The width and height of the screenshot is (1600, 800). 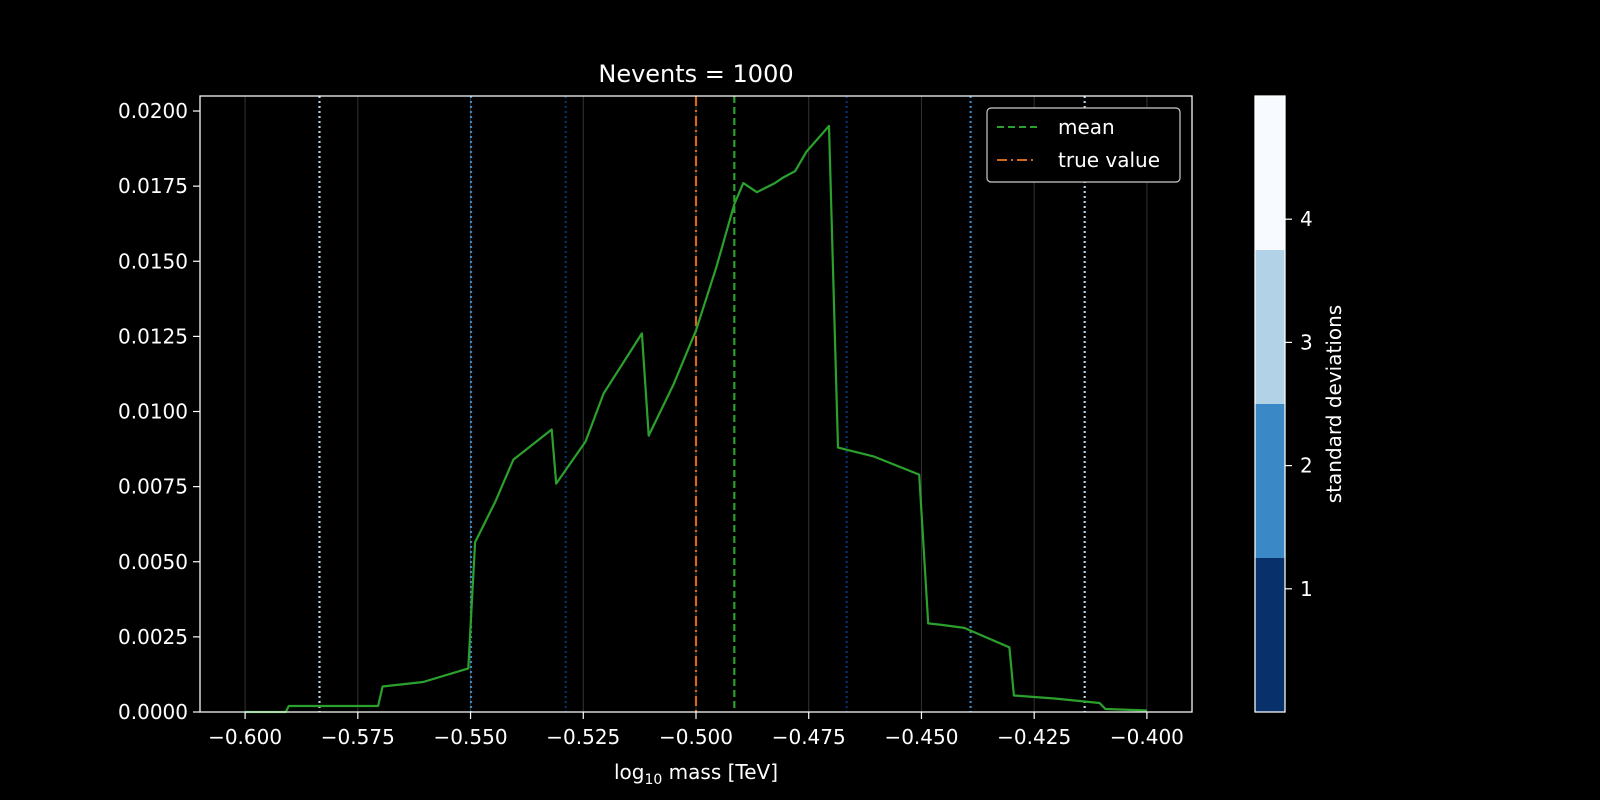 What do you see at coordinates (153, 562) in the screenshot?
I see `y-tick-label: 0.0050` at bounding box center [153, 562].